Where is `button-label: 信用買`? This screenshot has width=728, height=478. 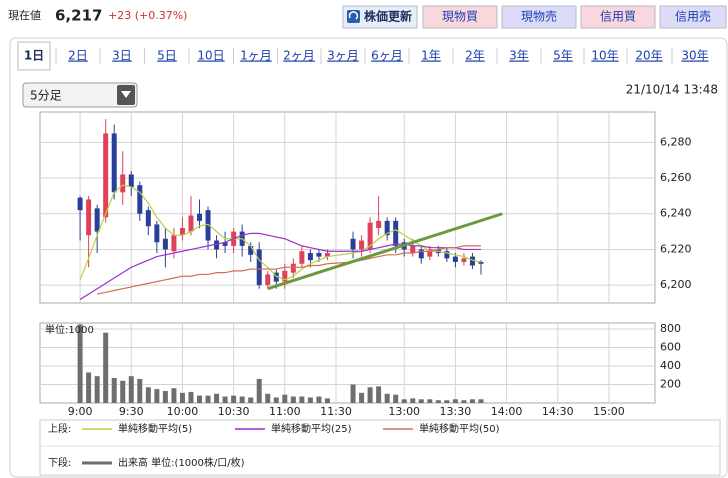 button-label: 信用買 is located at coordinates (618, 17).